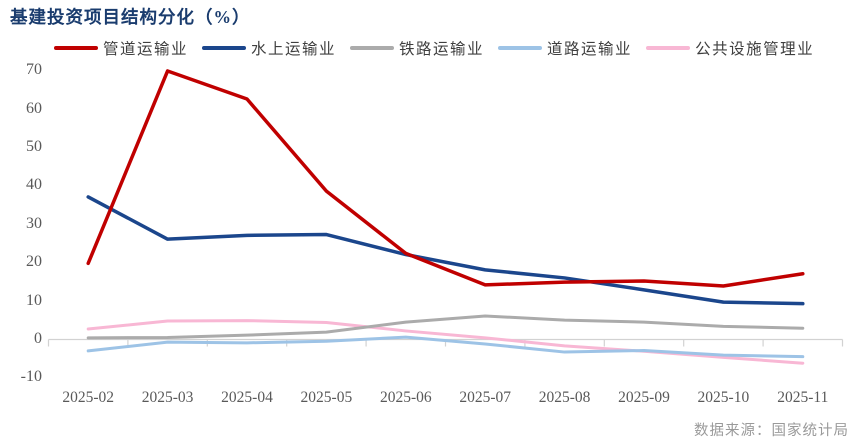 This screenshot has height=445, width=863. I want to click on x-tick-label: 2025-08, so click(564, 397).